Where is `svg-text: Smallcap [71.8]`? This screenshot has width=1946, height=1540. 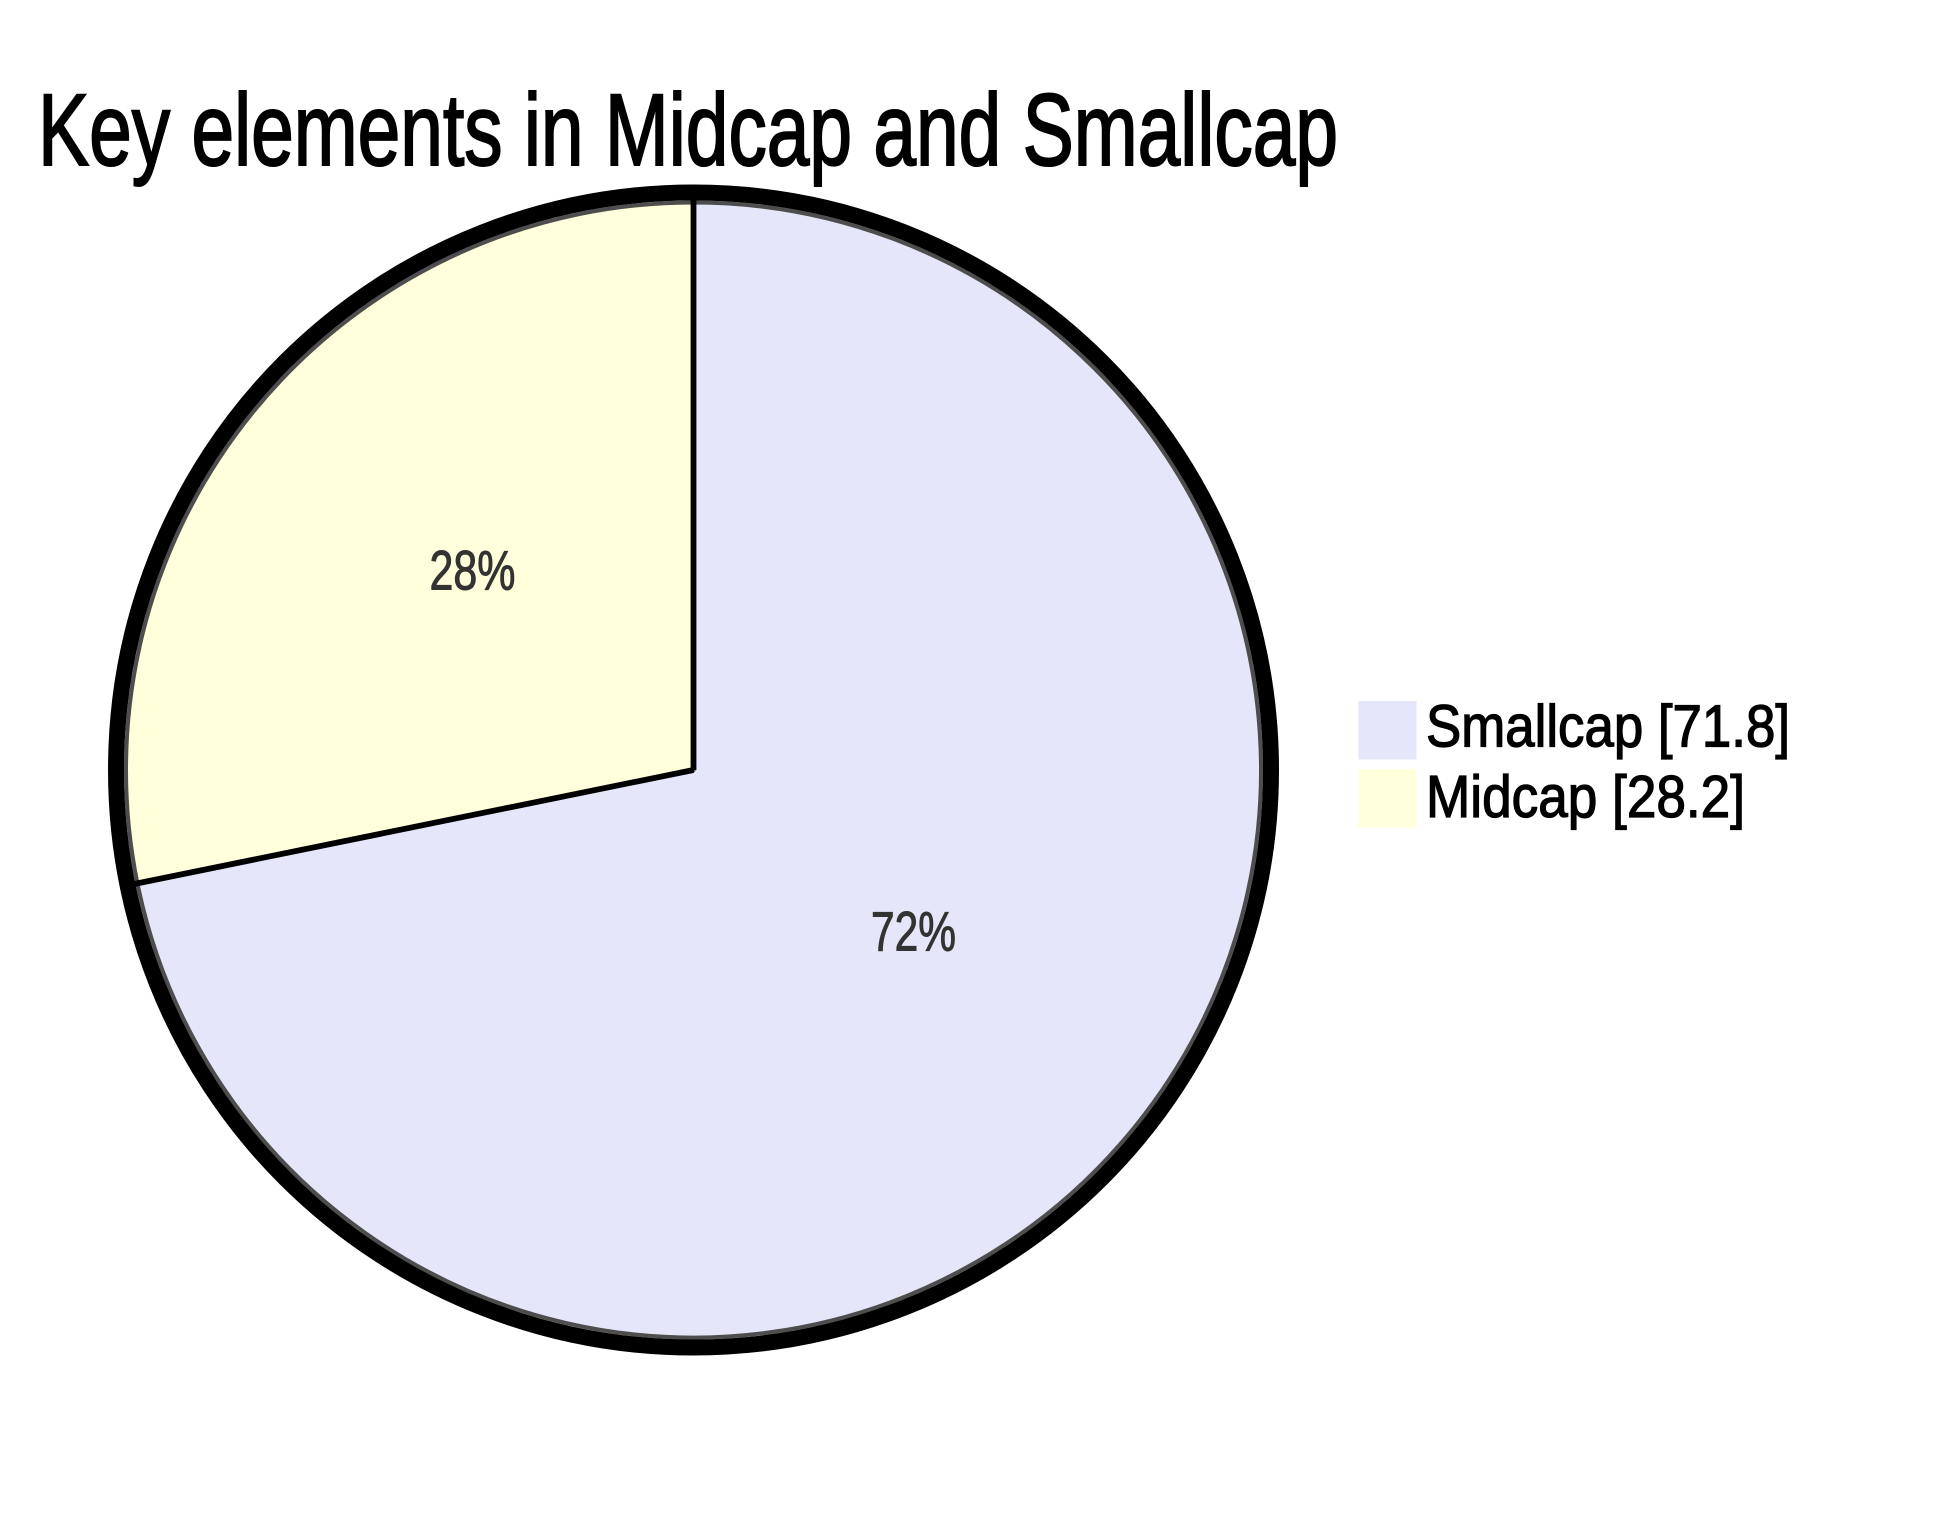 svg-text: Smallcap [71.8] is located at coordinates (1608, 727).